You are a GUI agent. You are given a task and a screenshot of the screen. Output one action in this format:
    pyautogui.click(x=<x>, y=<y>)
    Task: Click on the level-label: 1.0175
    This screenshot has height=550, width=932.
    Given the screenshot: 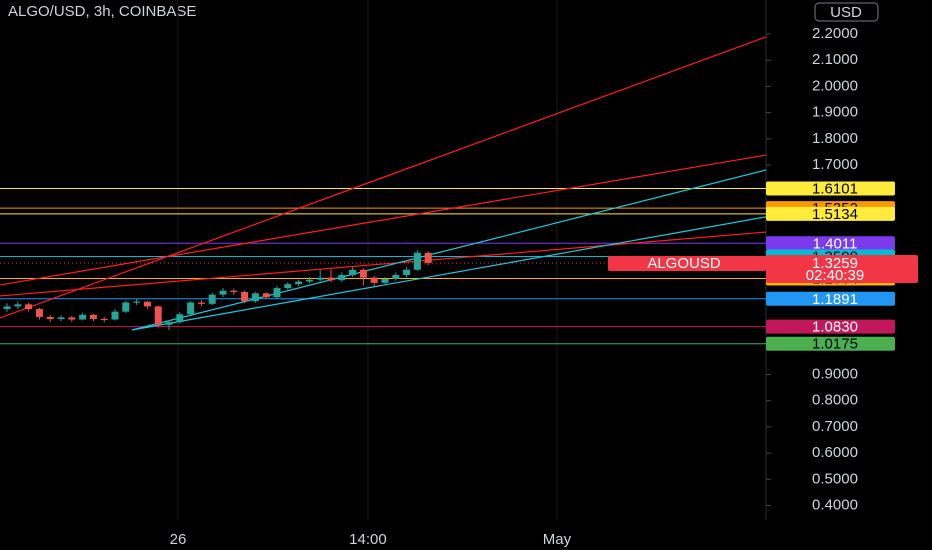 What is the action you would take?
    pyautogui.click(x=835, y=344)
    